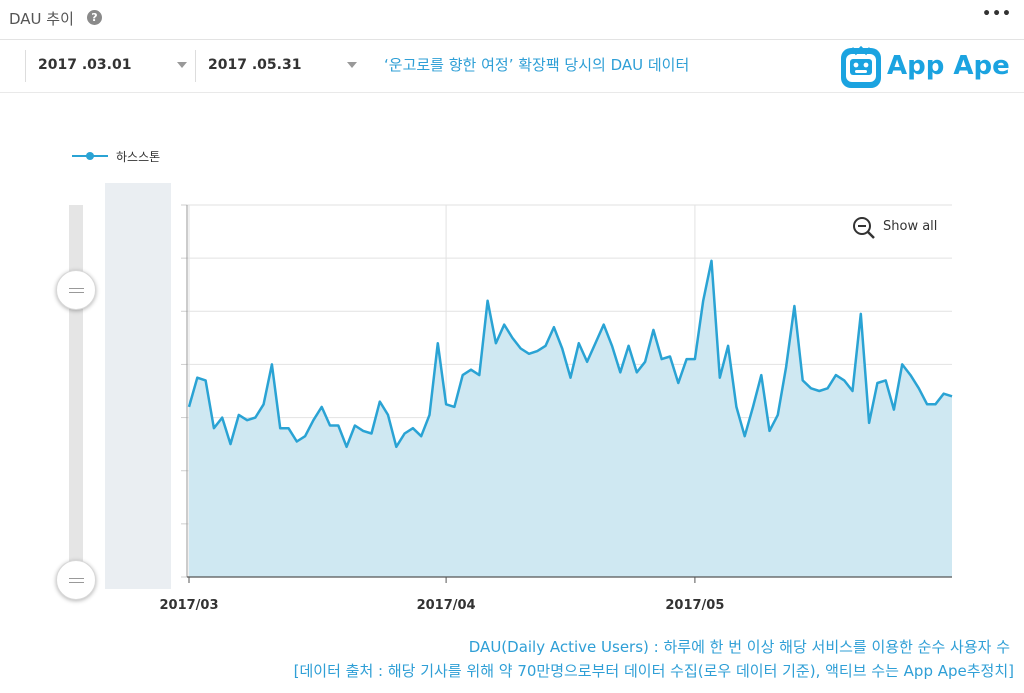 This screenshot has width=1024, height=693. I want to click on x-tick-label: 2017/04, so click(446, 605).